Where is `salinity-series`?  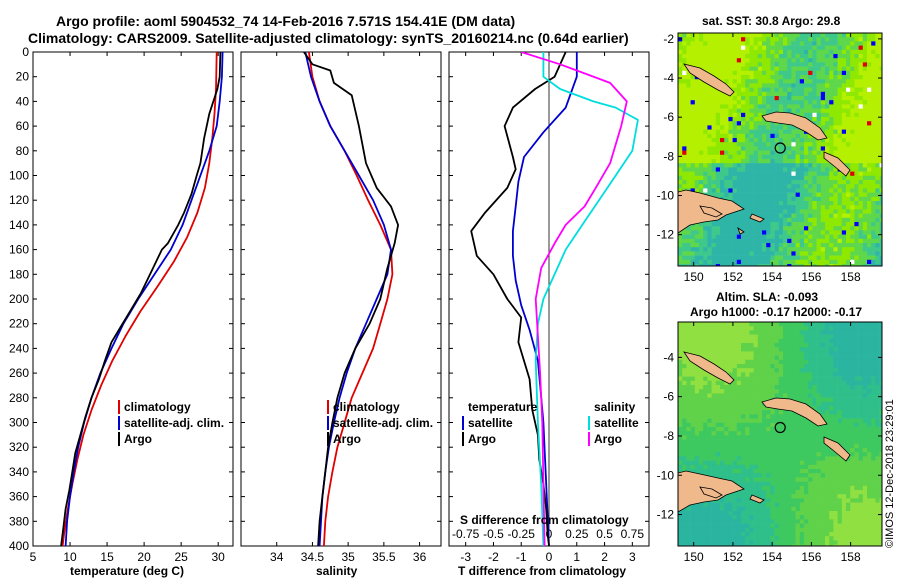 salinity-series is located at coordinates (351, 299).